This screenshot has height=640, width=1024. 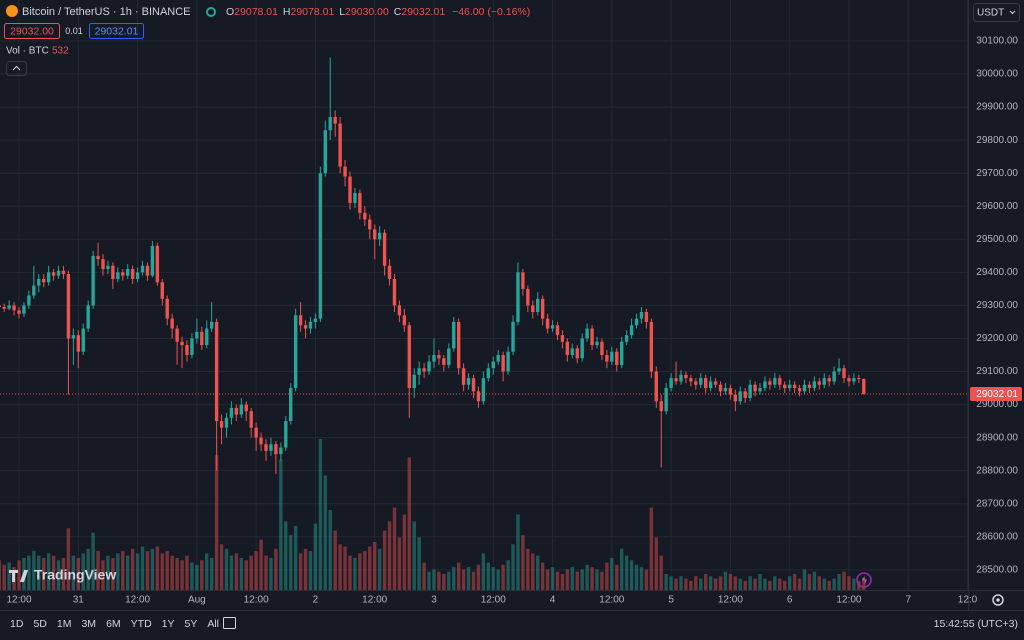 What do you see at coordinates (74, 31) in the screenshot?
I see `spread: 0.01` at bounding box center [74, 31].